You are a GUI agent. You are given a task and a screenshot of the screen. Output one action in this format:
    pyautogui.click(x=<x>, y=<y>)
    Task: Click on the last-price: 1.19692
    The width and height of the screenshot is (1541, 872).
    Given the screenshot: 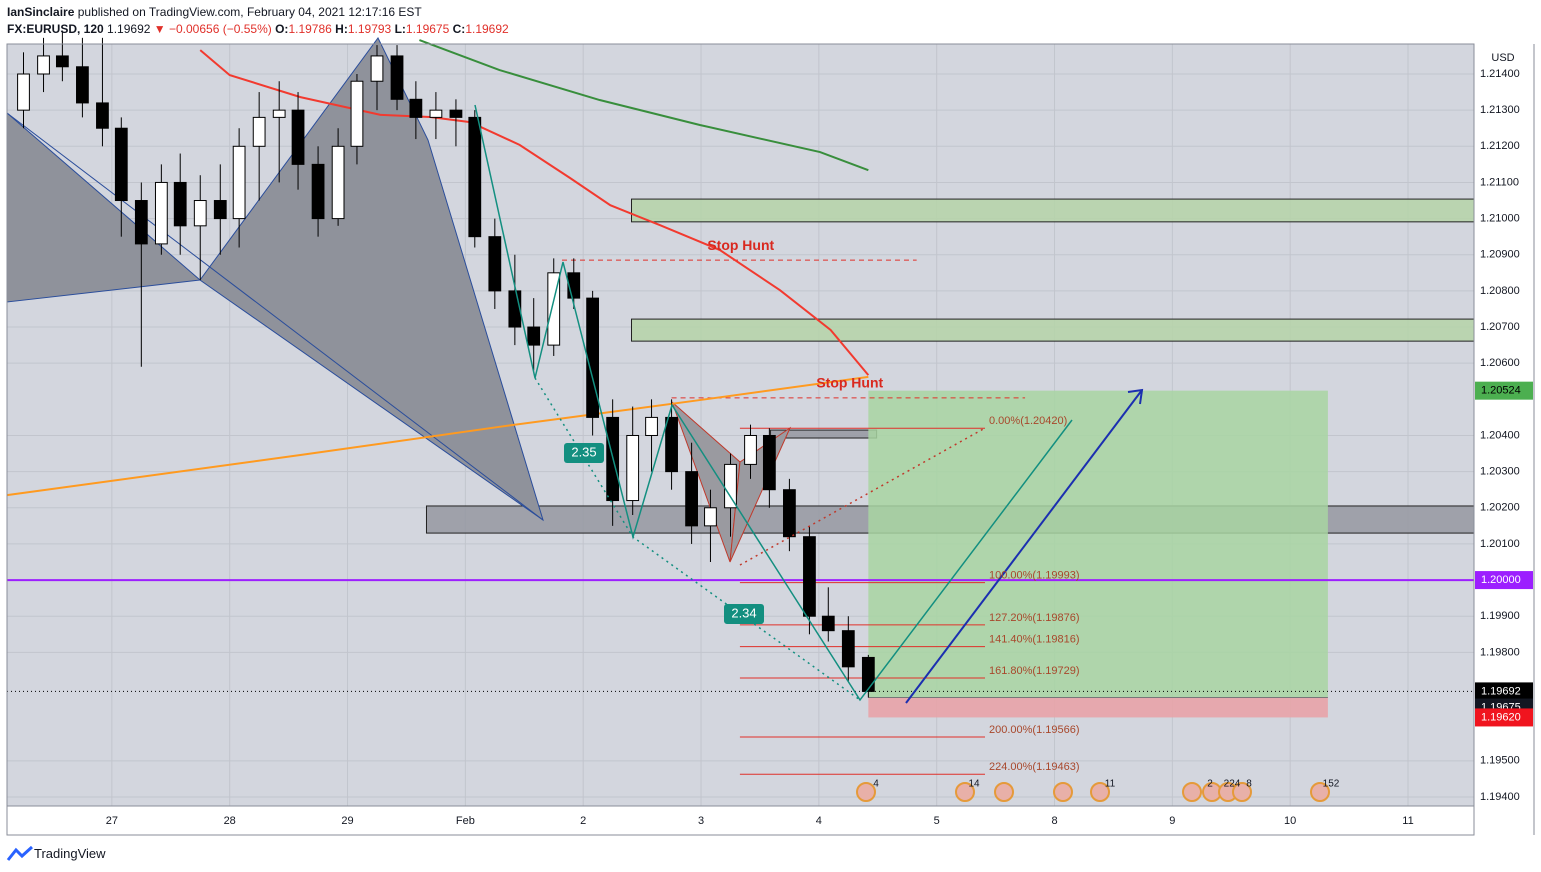 What is the action you would take?
    pyautogui.click(x=129, y=29)
    